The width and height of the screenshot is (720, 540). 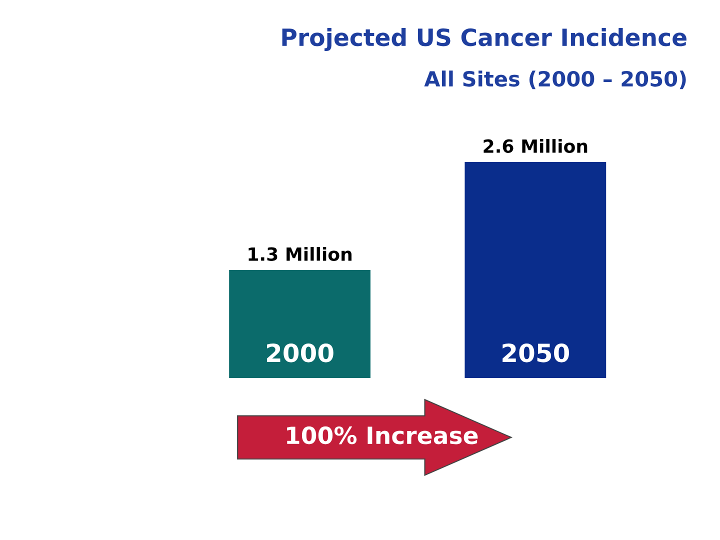 I want to click on chart-subtitle: All Sites (2000 – 2050), so click(x=555, y=80).